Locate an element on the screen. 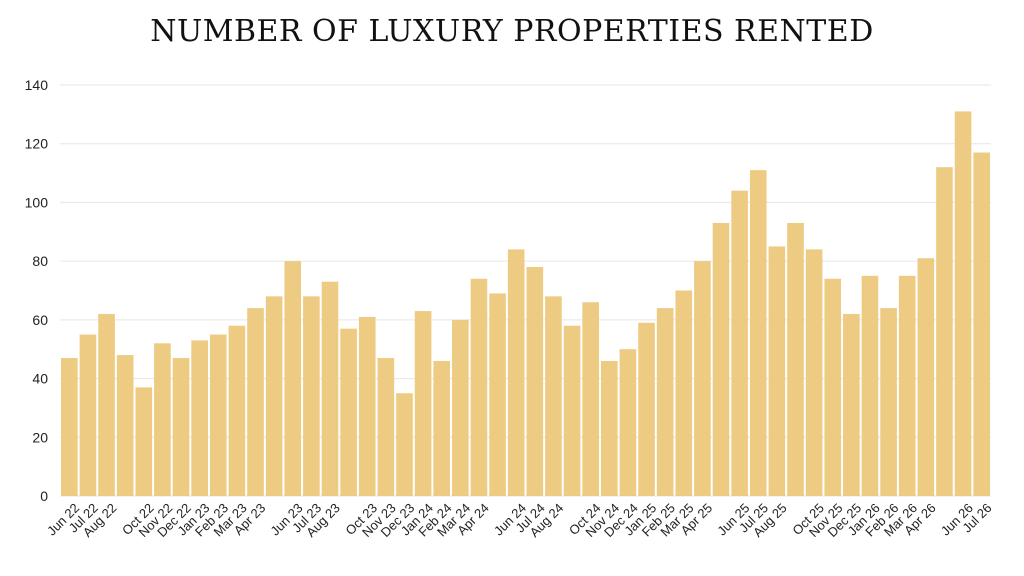 The image size is (1024, 576). y-tick-label: 100 is located at coordinates (37, 202).